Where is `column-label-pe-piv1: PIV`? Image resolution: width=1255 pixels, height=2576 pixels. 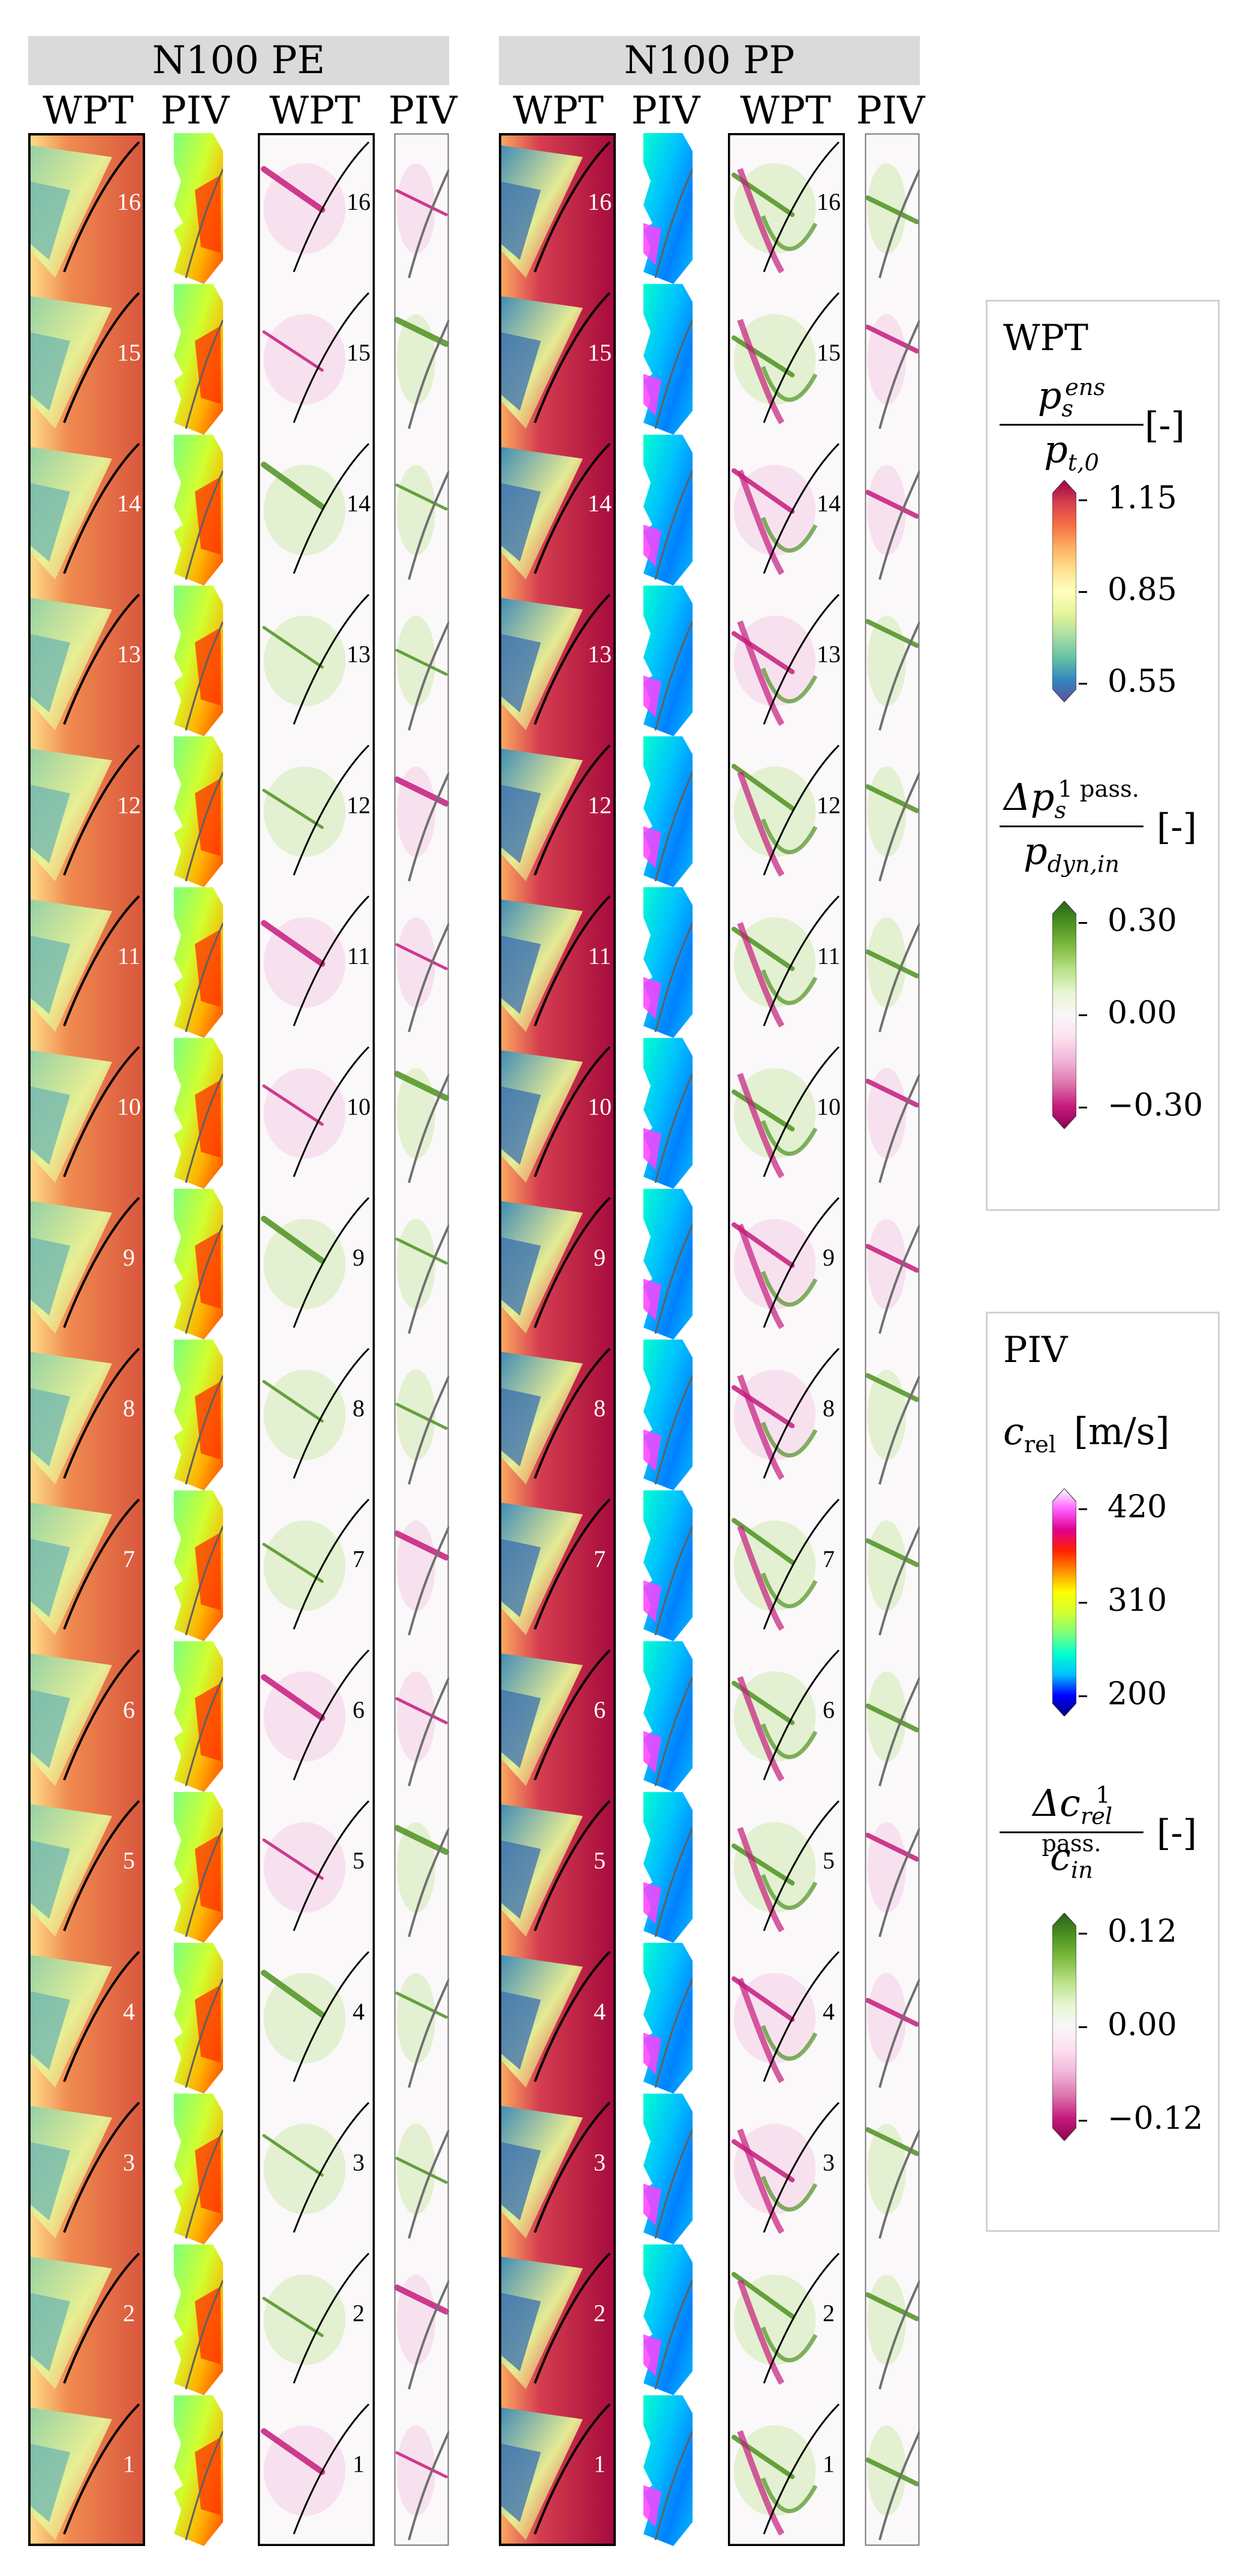 column-label-pe-piv1: PIV is located at coordinates (195, 111).